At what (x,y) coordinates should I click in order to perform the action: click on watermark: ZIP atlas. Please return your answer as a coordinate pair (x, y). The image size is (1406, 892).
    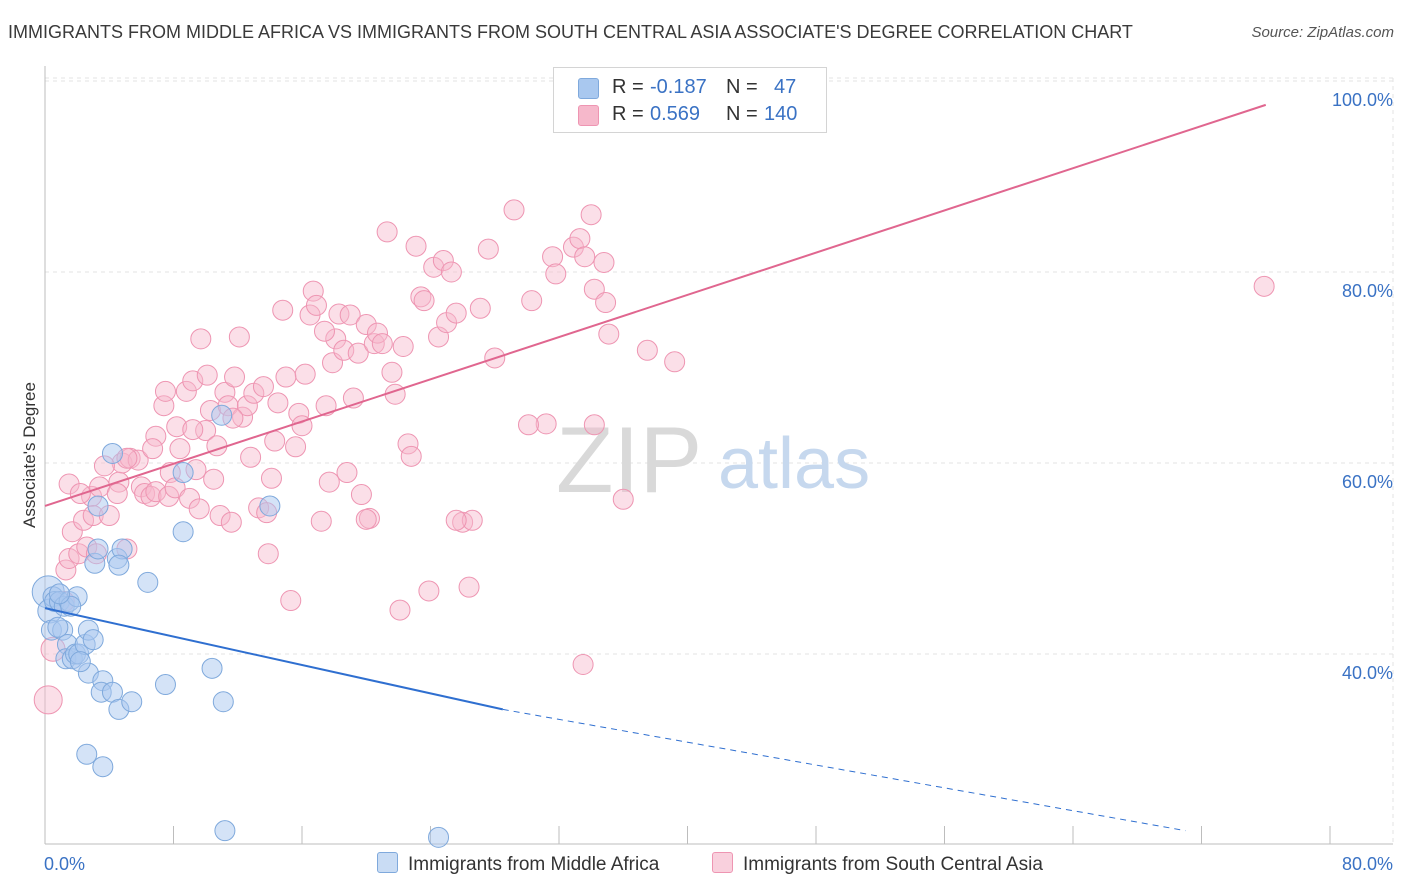
    Looking at the image, I should click on (713, 459).